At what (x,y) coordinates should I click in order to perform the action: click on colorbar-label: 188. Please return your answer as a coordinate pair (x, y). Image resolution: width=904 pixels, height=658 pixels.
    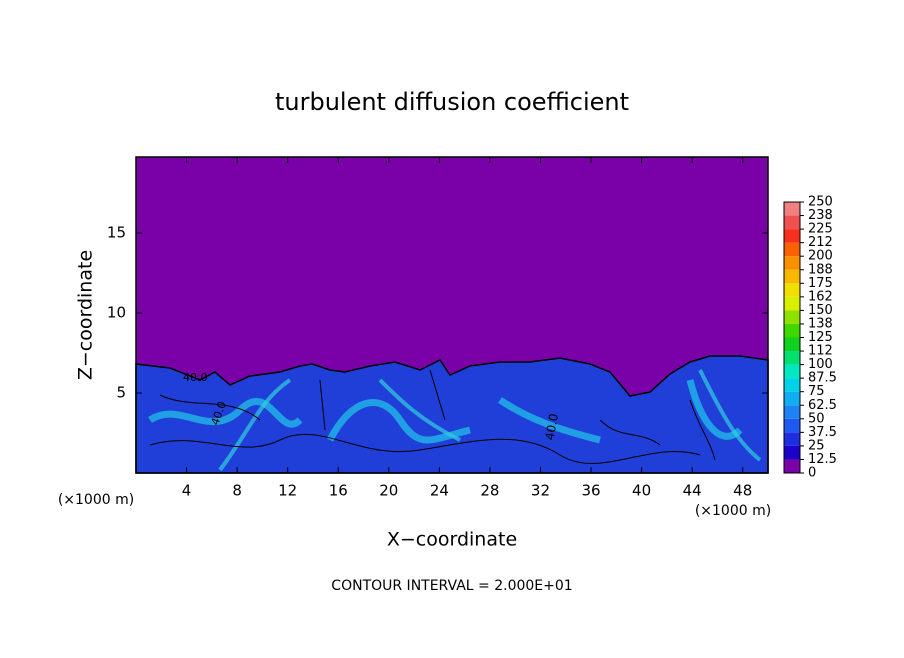
    Looking at the image, I should click on (820, 269).